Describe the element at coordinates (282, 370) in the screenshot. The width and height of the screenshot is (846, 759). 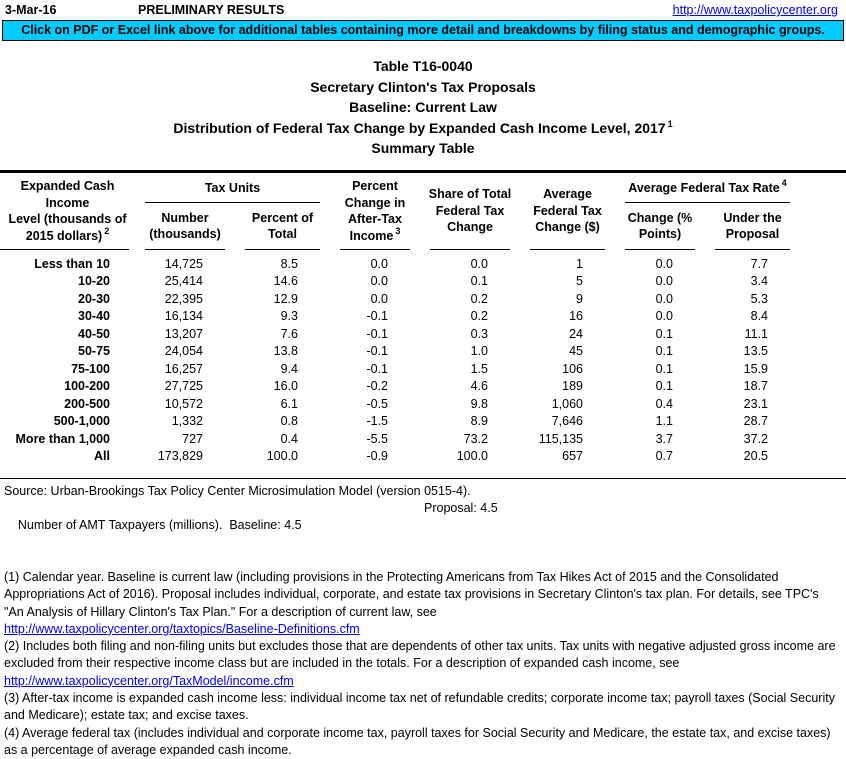
I see `table-cell: 9.4` at that location.